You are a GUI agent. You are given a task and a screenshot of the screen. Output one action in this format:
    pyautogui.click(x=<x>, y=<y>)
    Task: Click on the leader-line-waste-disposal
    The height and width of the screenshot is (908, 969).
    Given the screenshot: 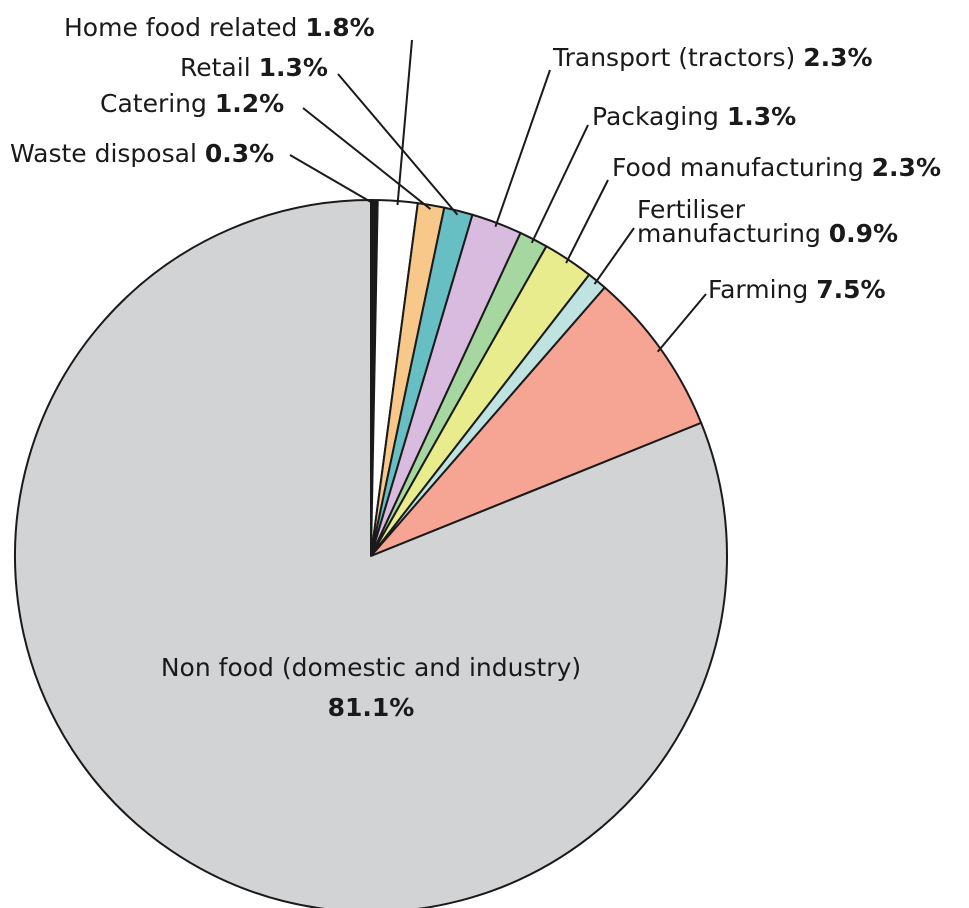 What is the action you would take?
    pyautogui.click(x=332, y=179)
    